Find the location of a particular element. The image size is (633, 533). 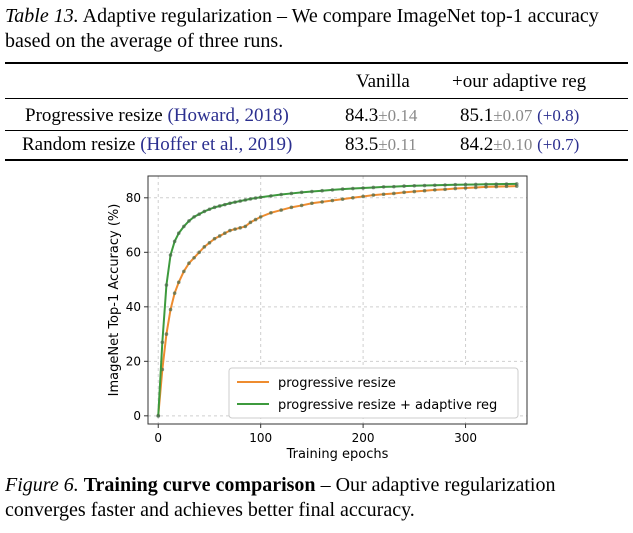

col-header-vanilla: Vanilla is located at coordinates (383, 81).